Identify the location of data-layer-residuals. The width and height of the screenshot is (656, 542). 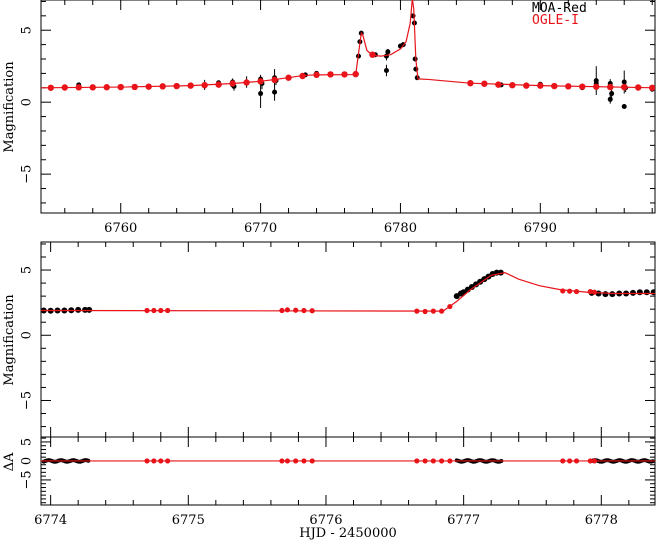
(348, 461).